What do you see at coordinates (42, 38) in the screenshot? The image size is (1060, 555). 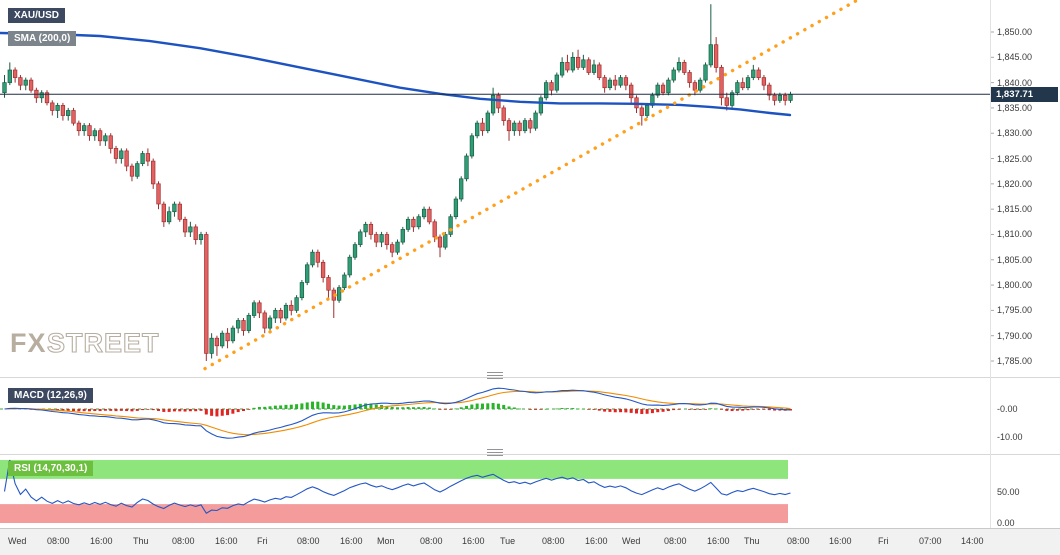 I see `sma-indicator-badge: SMA (200,0)` at bounding box center [42, 38].